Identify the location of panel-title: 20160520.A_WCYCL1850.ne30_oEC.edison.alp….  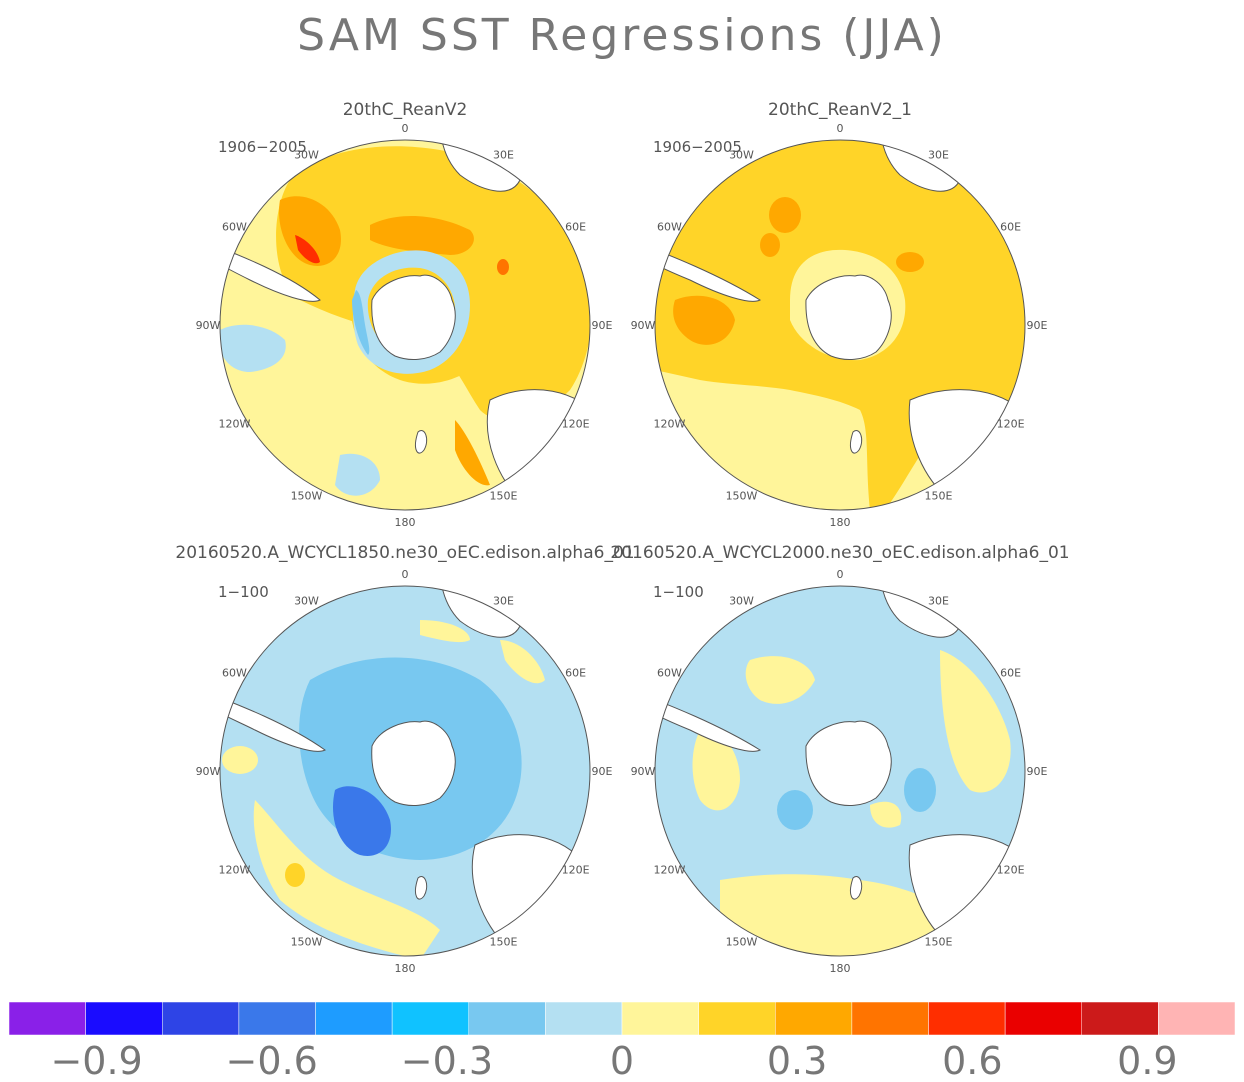
(404, 553).